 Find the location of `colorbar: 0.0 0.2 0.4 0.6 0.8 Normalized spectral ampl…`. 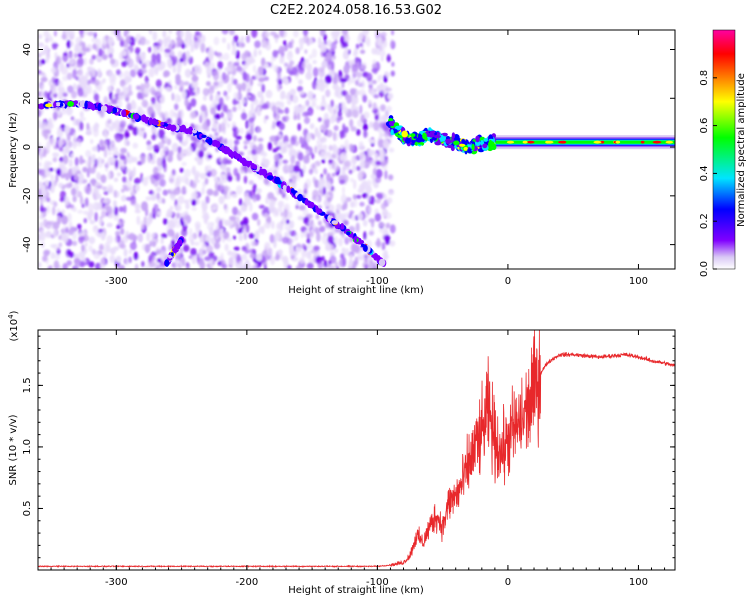

colorbar: 0.0 0.2 0.4 0.6 0.8 Normalized spectral ampl… is located at coordinates (723, 153).